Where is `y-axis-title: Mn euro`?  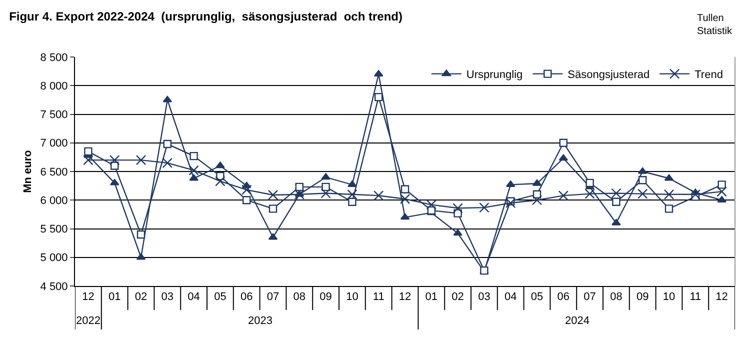 y-axis-title: Mn euro is located at coordinates (28, 171).